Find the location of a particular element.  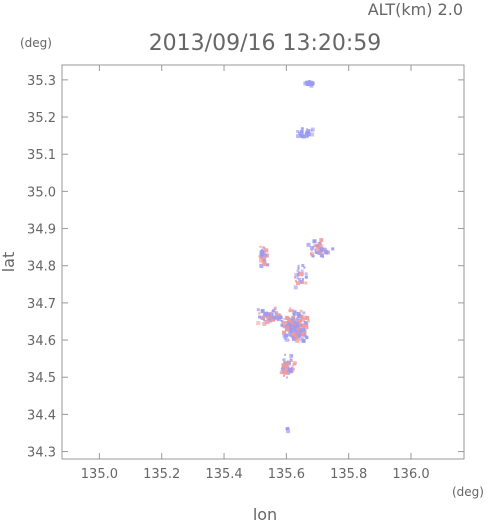

x-tick-label: 136.0 is located at coordinates (410, 474).